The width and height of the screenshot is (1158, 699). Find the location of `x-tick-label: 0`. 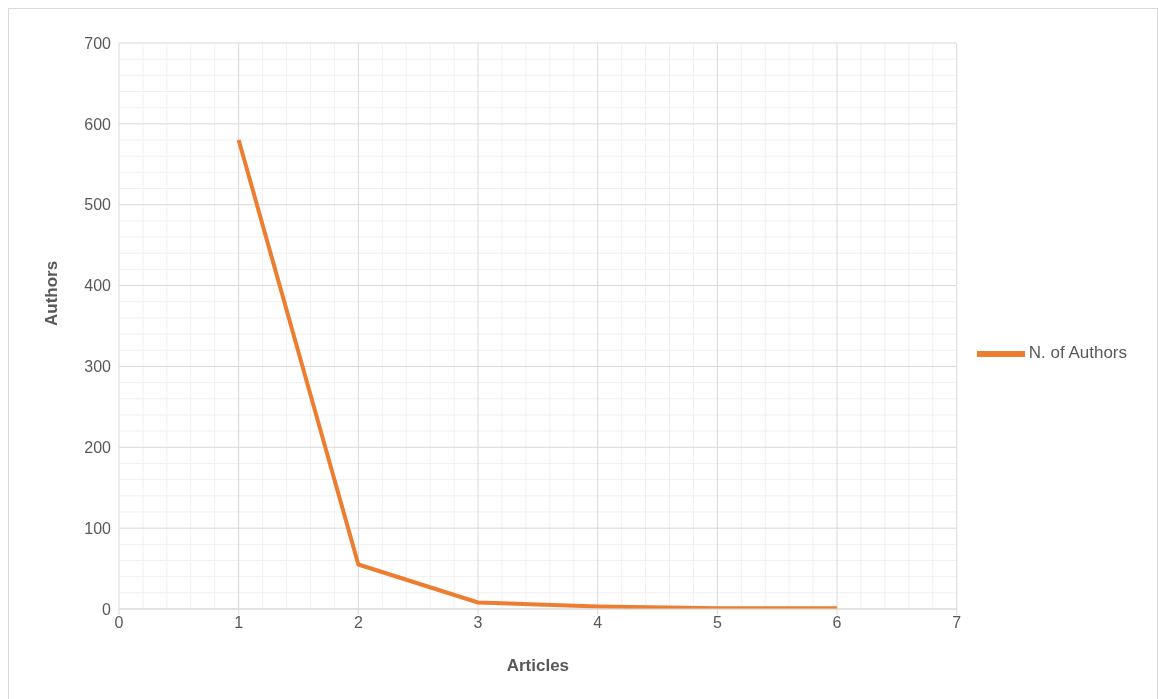

x-tick-label: 0 is located at coordinates (119, 623).